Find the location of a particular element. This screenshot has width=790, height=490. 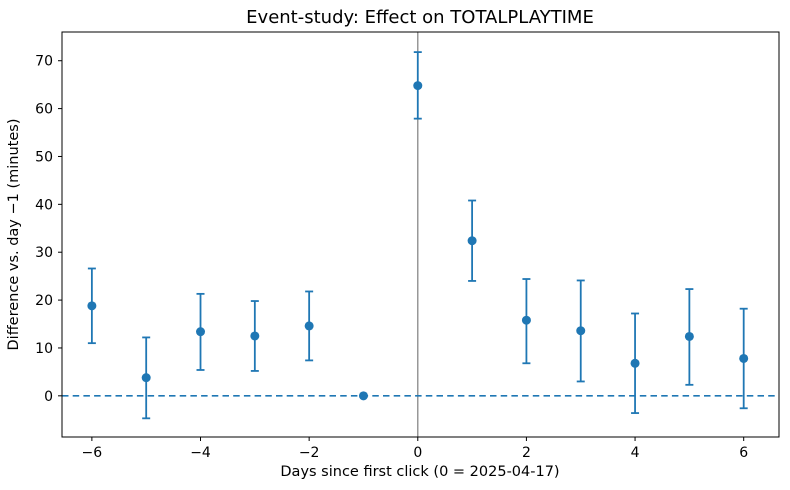

x-axis-label: Days since first click (0 = 2025-04-17) is located at coordinates (419, 472).